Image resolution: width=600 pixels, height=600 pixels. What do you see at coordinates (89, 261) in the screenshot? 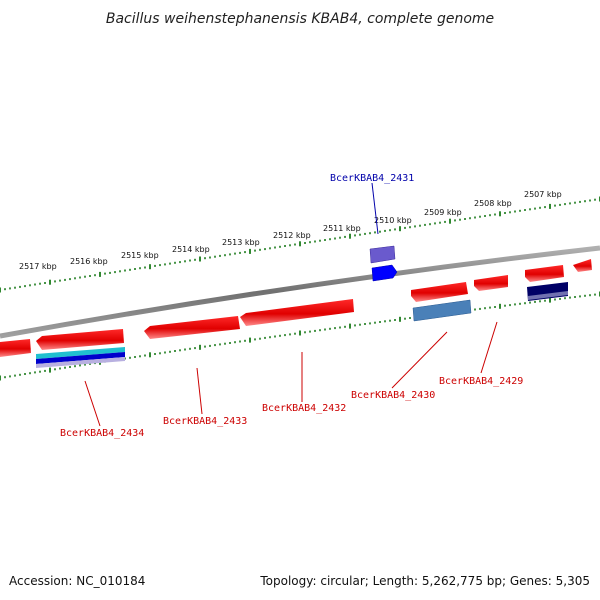
I see `kbp-label: 2516 kbp` at bounding box center [89, 261].